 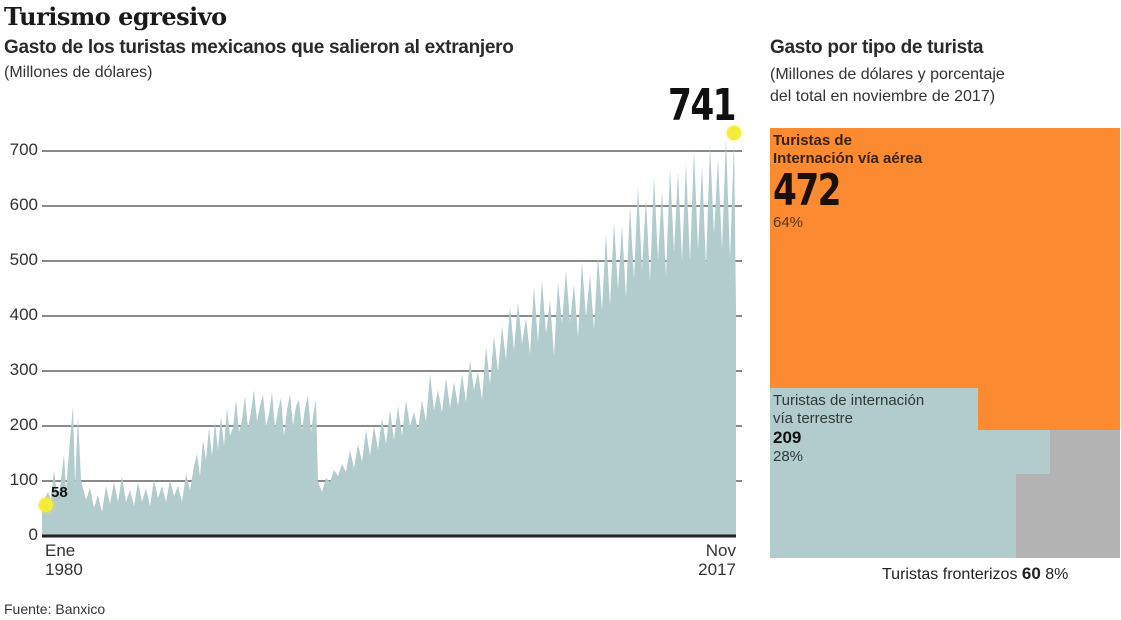 I want to click on treemap-terrestre-block-step2, so click(x=997, y=516).